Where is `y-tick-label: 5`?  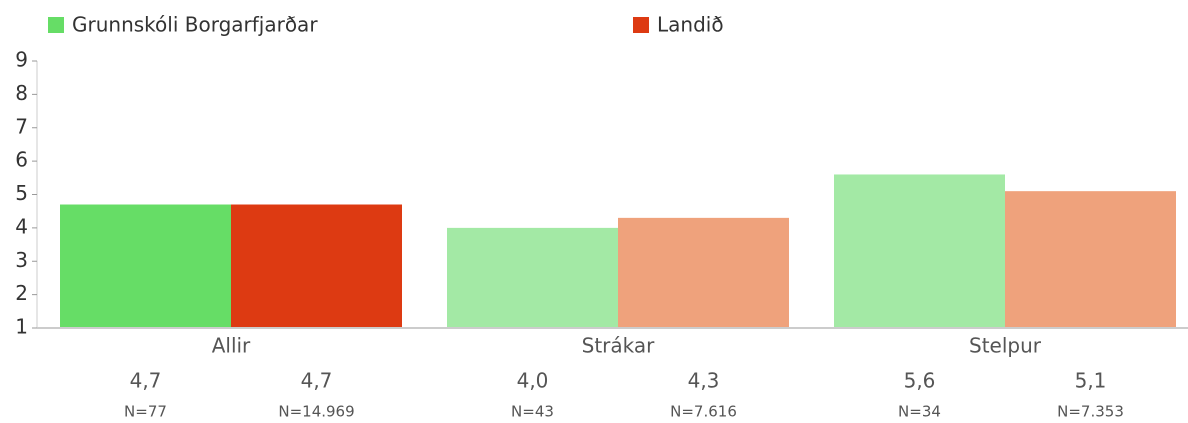
y-tick-label: 5 is located at coordinates (21, 193).